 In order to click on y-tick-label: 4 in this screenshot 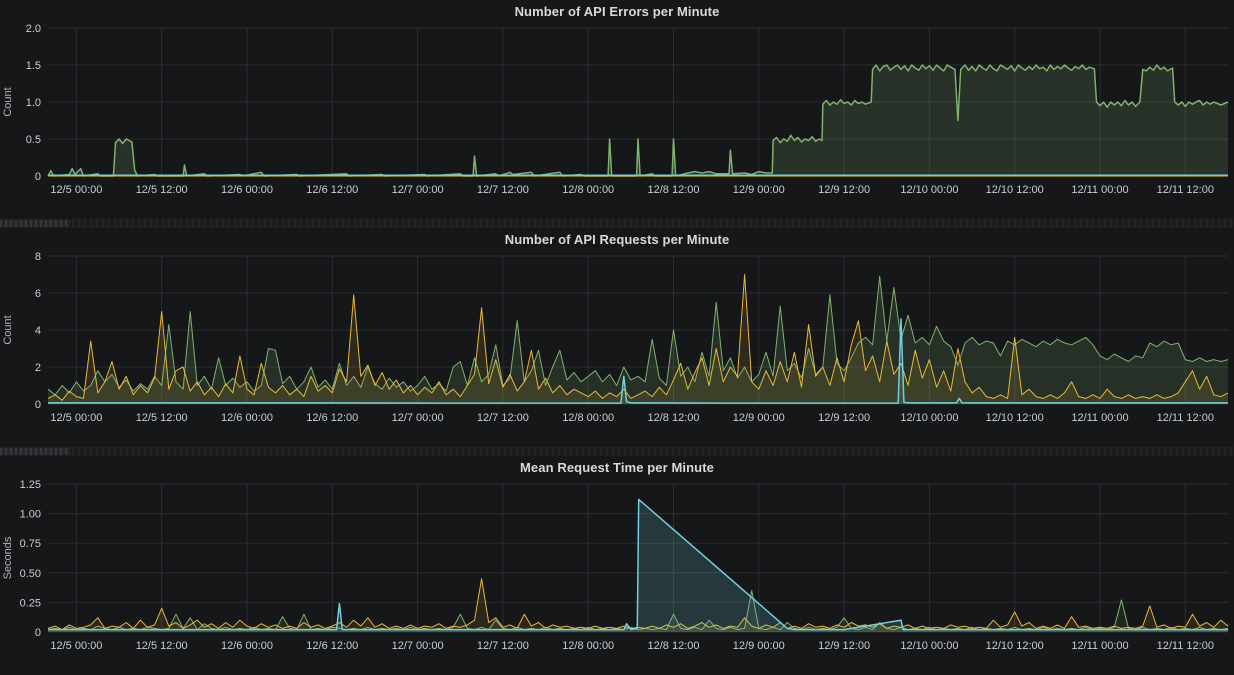, I will do `click(38, 331)`.